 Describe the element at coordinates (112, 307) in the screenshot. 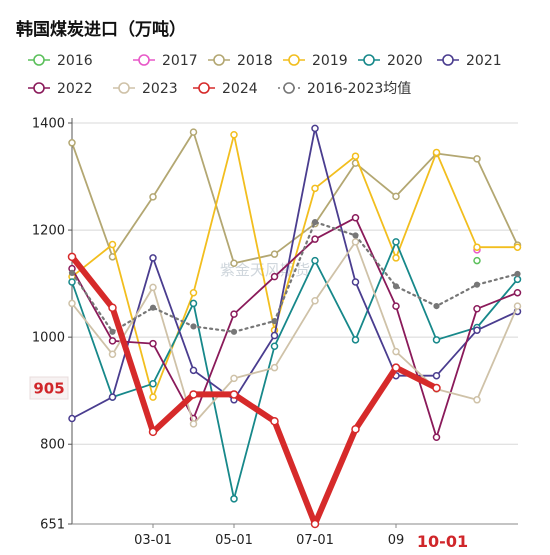

I see `data-point-2024-m2` at that location.